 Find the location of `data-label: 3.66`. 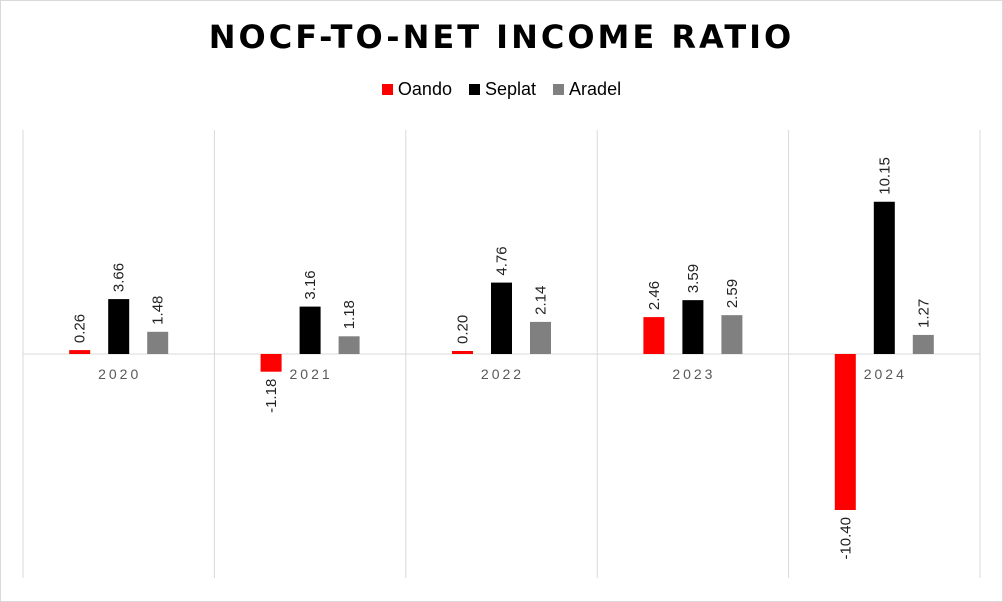

data-label: 3.66 is located at coordinates (119, 277).